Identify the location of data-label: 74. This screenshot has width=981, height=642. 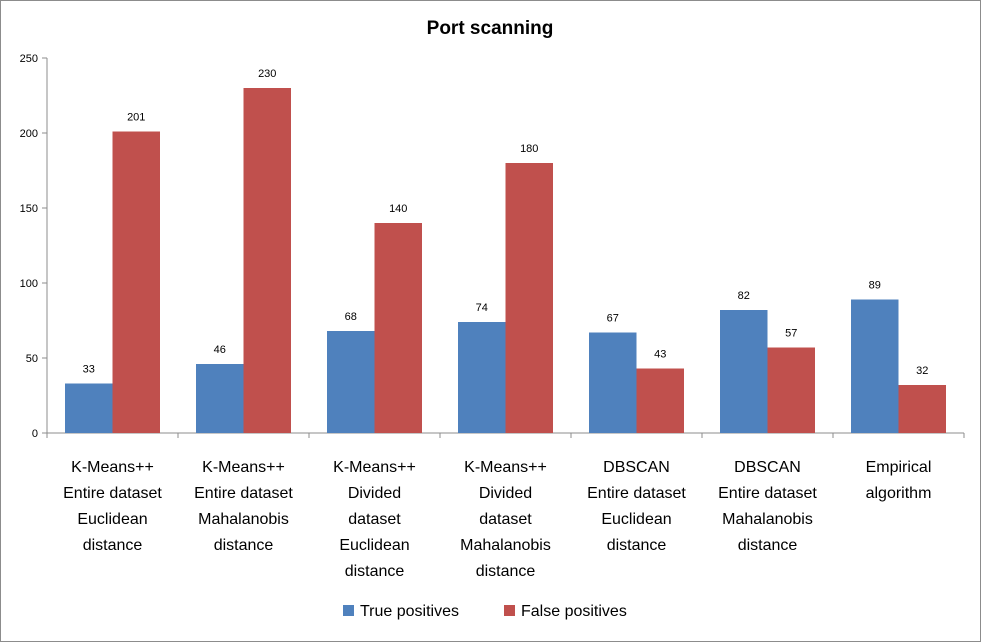
(482, 308).